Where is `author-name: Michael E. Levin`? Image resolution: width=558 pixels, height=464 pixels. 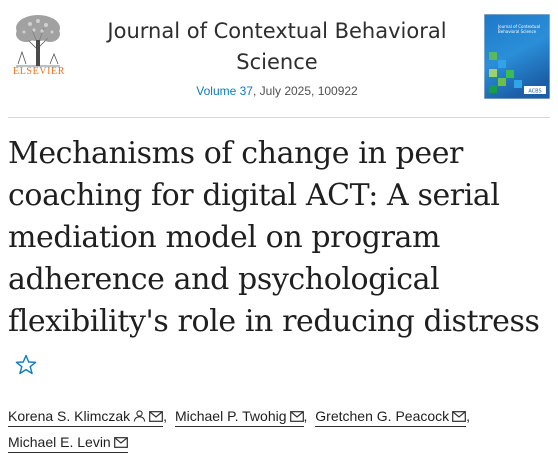 author-name: Michael E. Levin is located at coordinates (59, 442).